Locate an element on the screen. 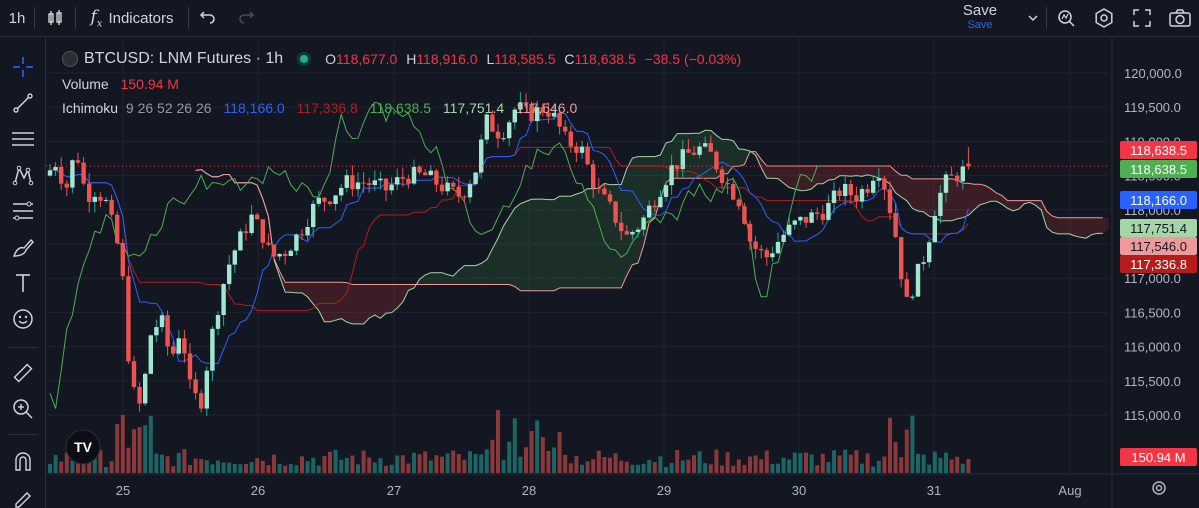 Image resolution: width=1199 pixels, height=508 pixels. time-tick-label: 28 is located at coordinates (529, 490).